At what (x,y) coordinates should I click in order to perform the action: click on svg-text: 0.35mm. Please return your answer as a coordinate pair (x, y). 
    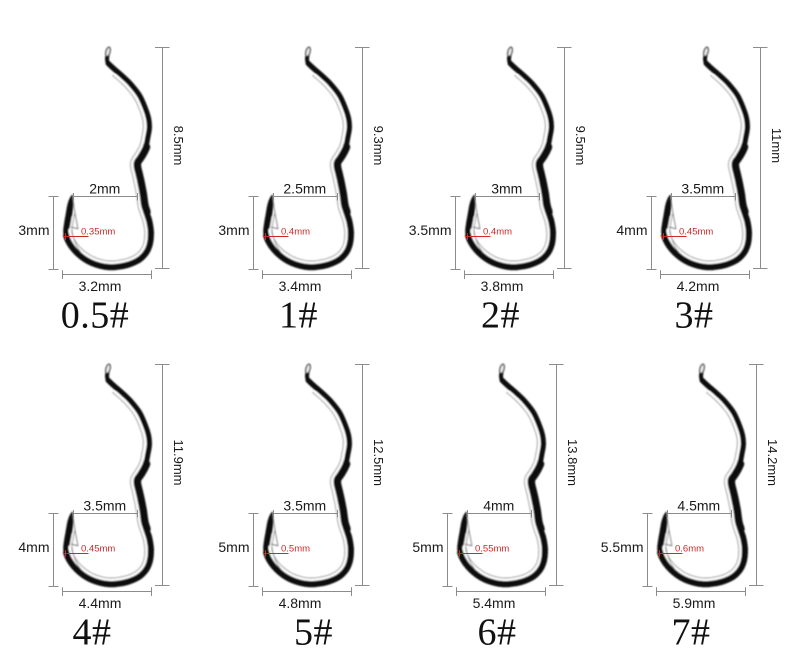
    Looking at the image, I should click on (98, 231).